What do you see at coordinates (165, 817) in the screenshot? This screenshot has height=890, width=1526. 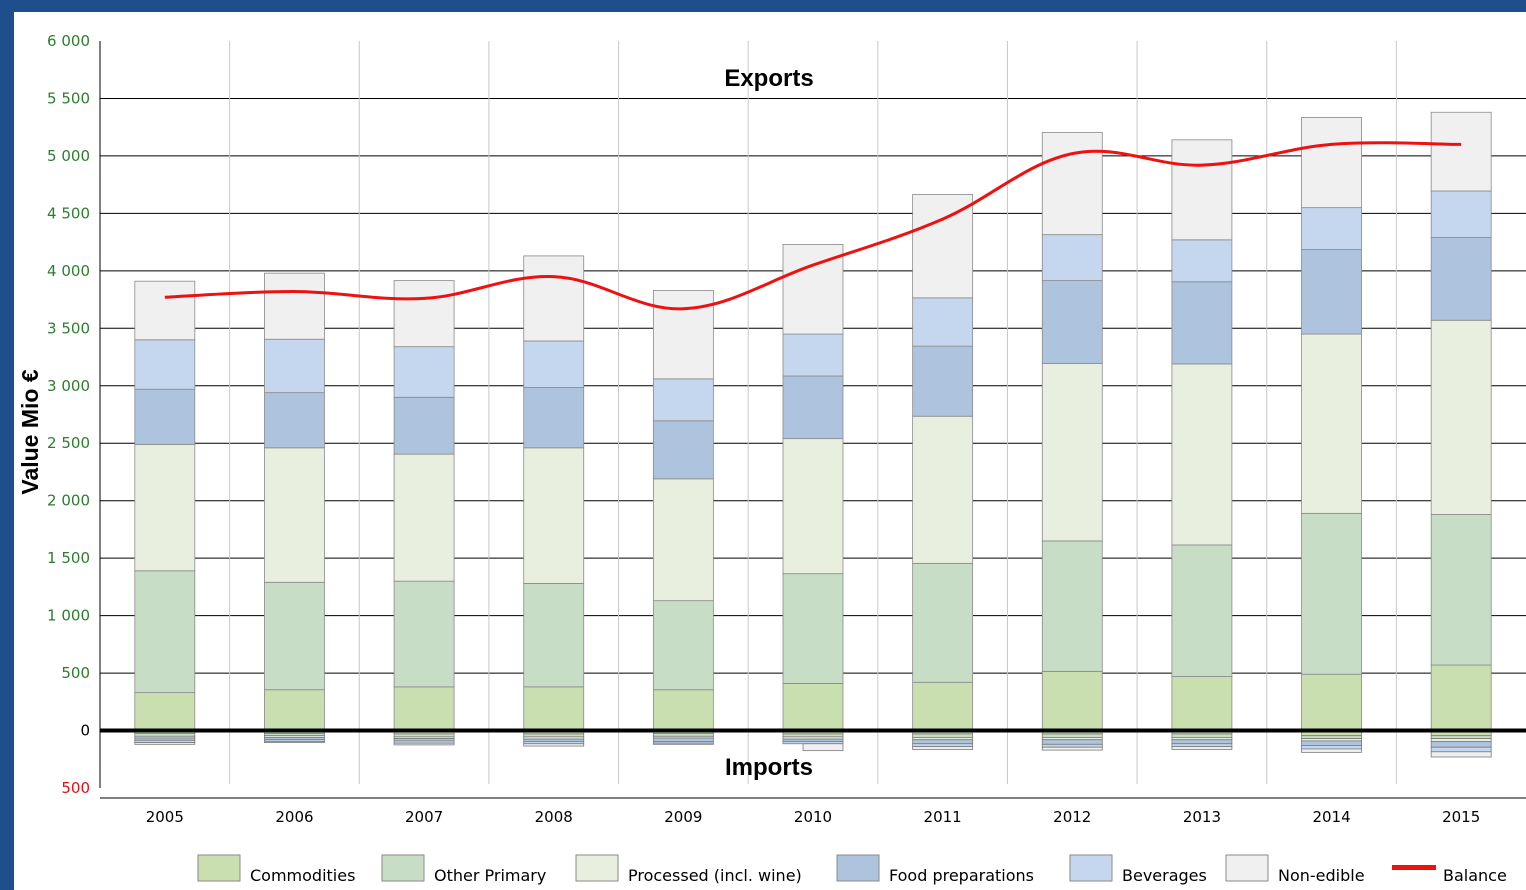 I see `x-tick-label: 2005` at bounding box center [165, 817].